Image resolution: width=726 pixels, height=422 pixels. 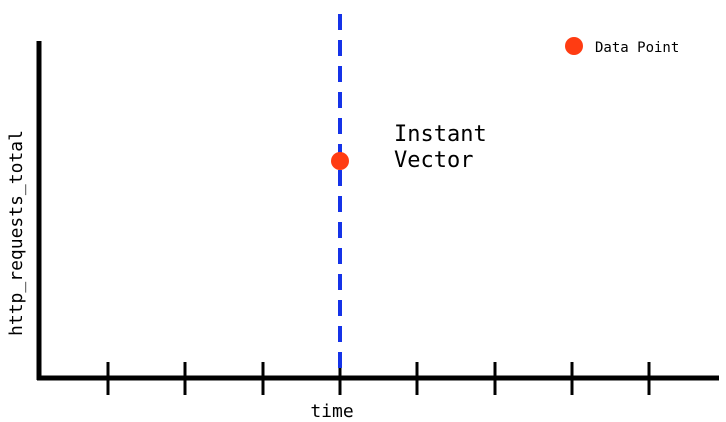 I want to click on legend-data-point-icon, so click(x=574, y=46).